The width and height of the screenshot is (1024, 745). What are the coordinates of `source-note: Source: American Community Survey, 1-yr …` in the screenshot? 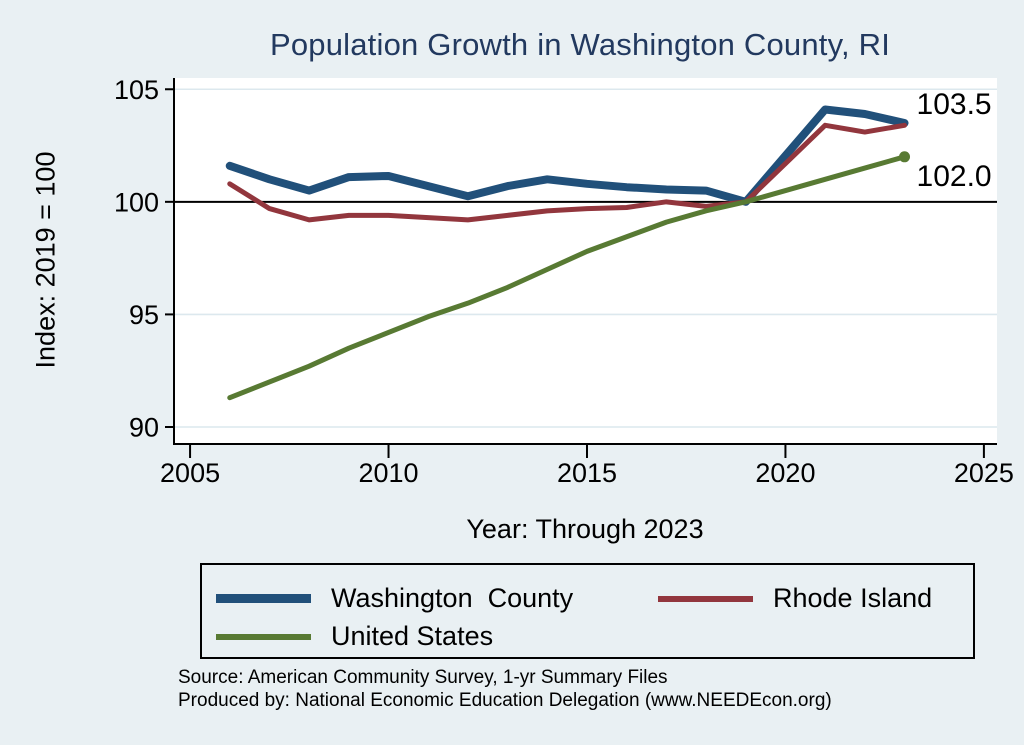 It's located at (423, 677).